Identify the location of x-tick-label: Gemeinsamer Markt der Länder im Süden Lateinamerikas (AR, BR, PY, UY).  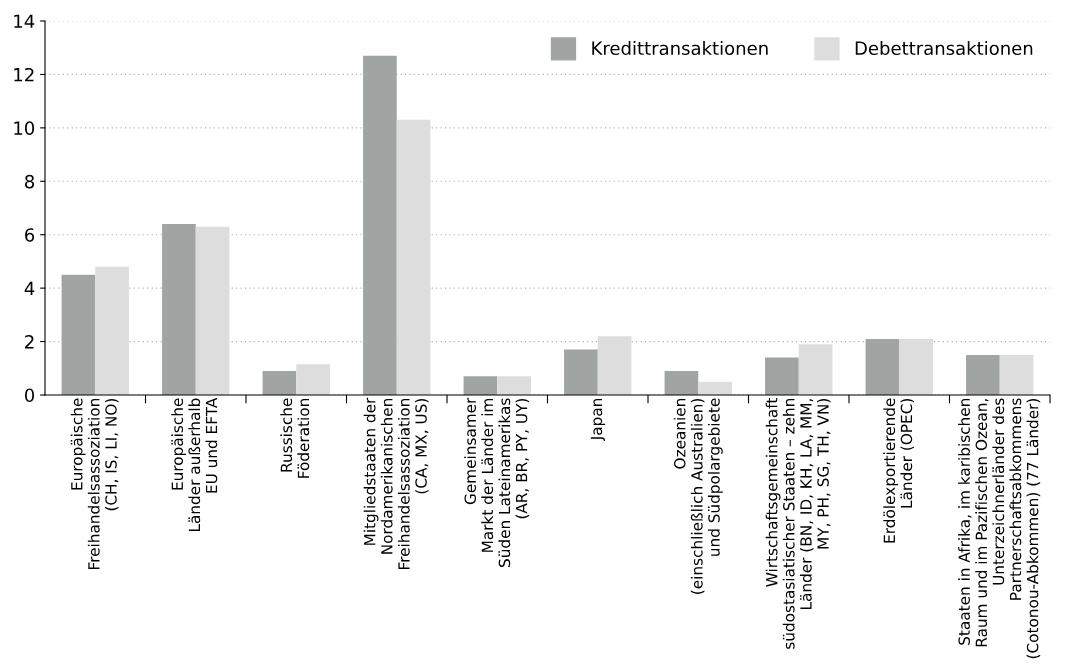
(497, 482).